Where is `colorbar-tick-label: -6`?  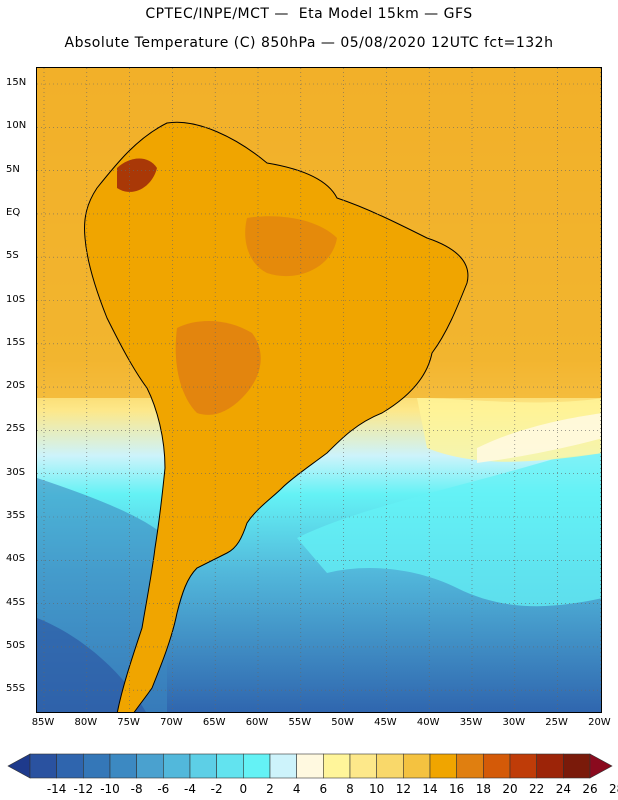 colorbar-tick-label: -6 is located at coordinates (163, 789).